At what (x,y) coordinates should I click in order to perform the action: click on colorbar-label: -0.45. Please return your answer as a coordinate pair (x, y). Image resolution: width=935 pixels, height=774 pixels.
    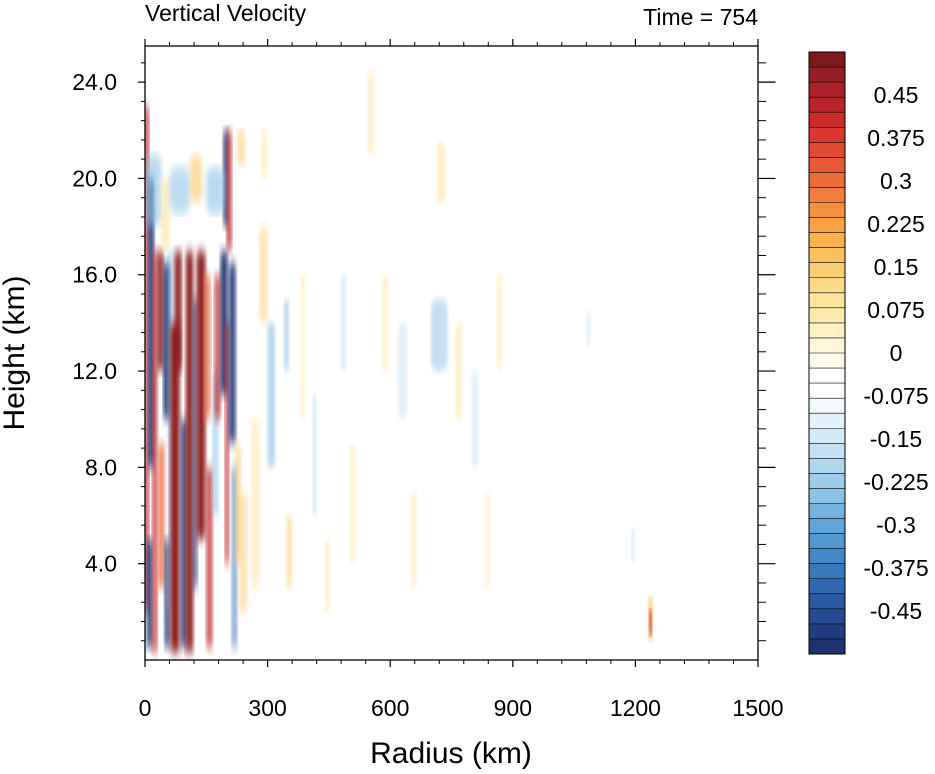
    Looking at the image, I should click on (896, 611).